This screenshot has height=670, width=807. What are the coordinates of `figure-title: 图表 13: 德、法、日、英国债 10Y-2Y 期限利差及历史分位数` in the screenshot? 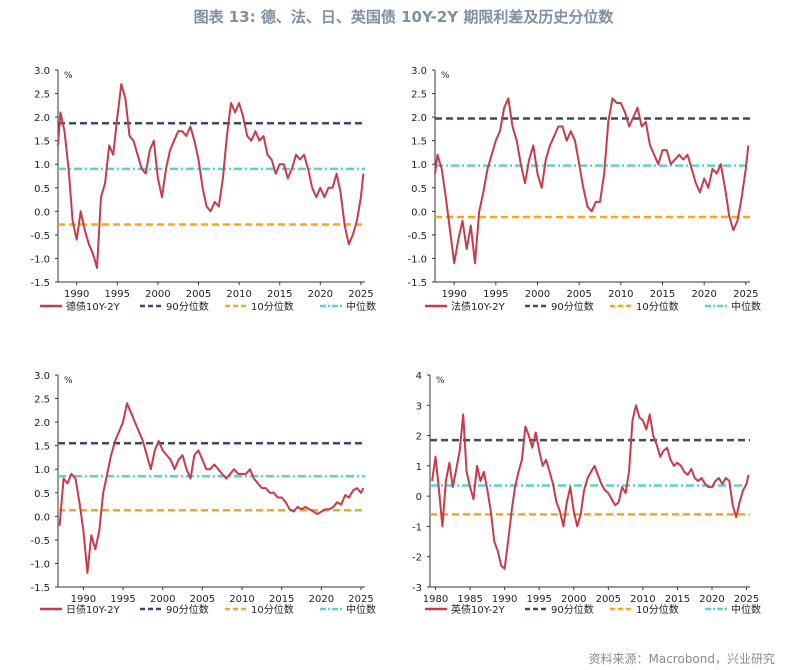 It's located at (403, 17).